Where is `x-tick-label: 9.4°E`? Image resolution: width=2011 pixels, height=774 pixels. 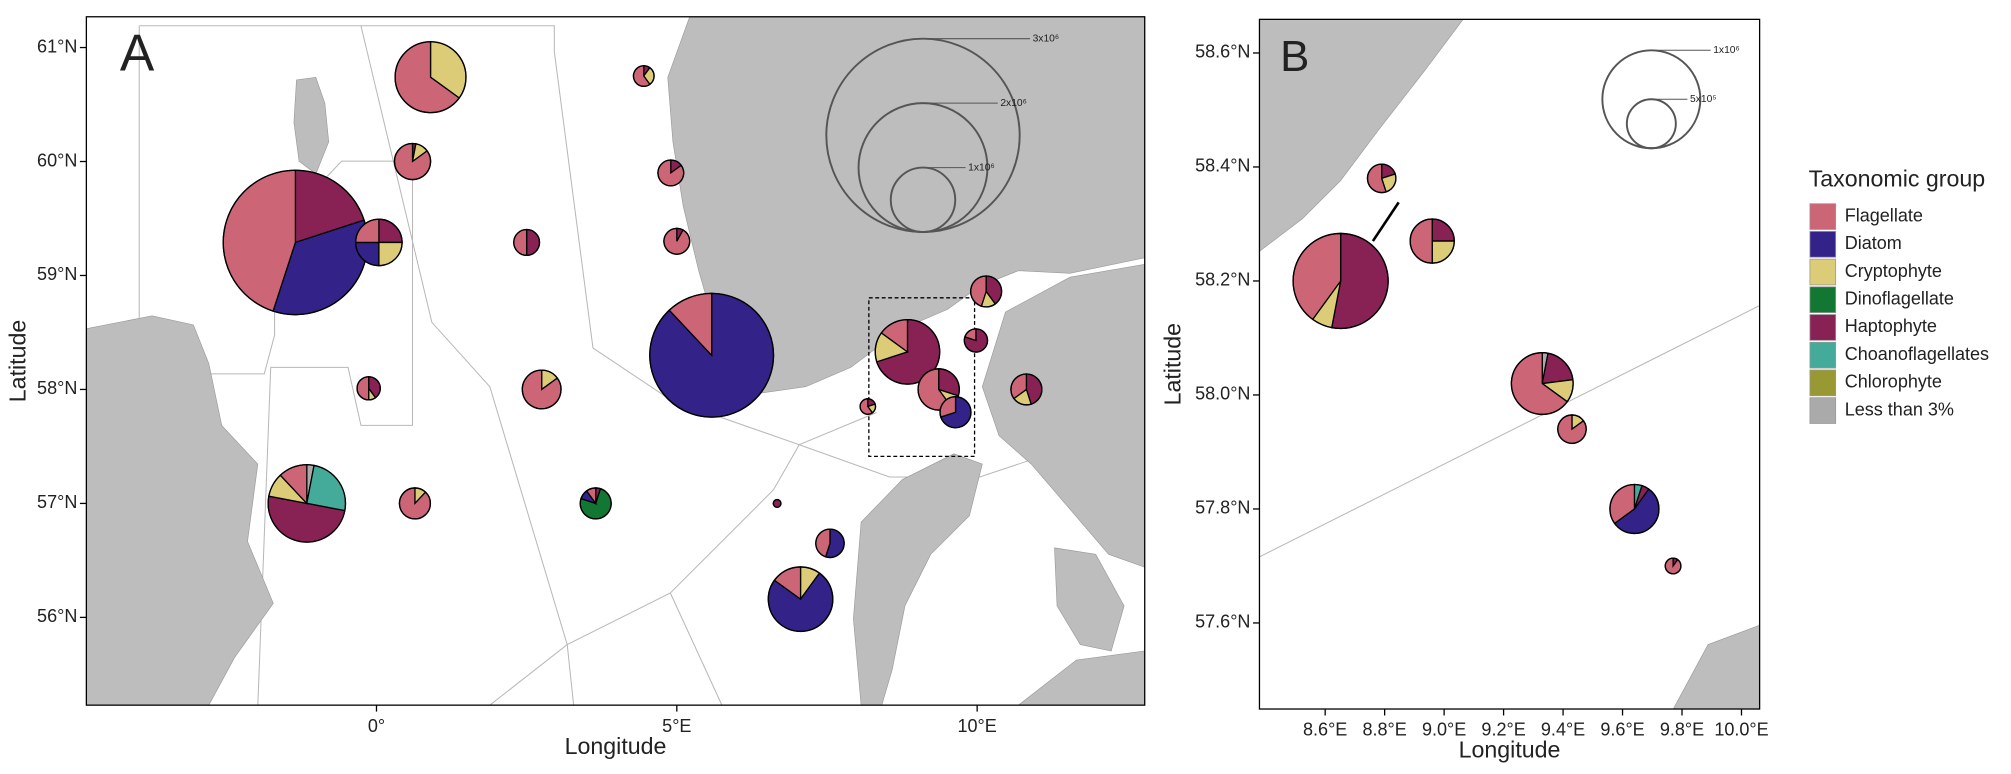 x-tick-label: 9.4°E is located at coordinates (1563, 730).